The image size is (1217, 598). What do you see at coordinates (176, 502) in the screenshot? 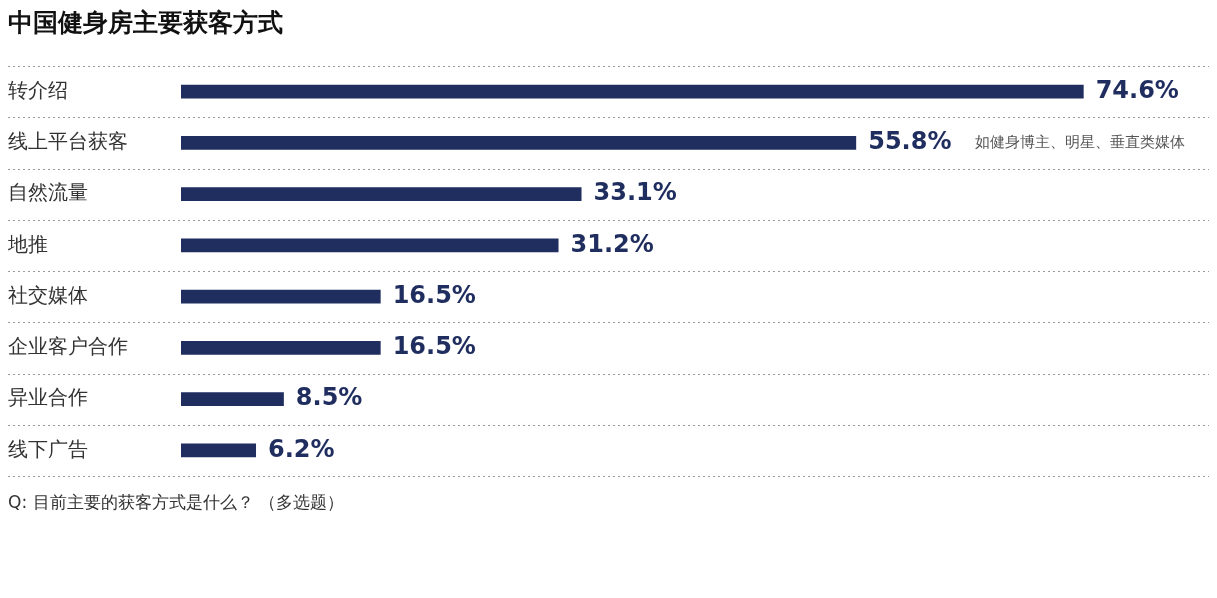
I see `text: Q: 目前主要的获客方式是什么？ （多选题）` at bounding box center [176, 502].